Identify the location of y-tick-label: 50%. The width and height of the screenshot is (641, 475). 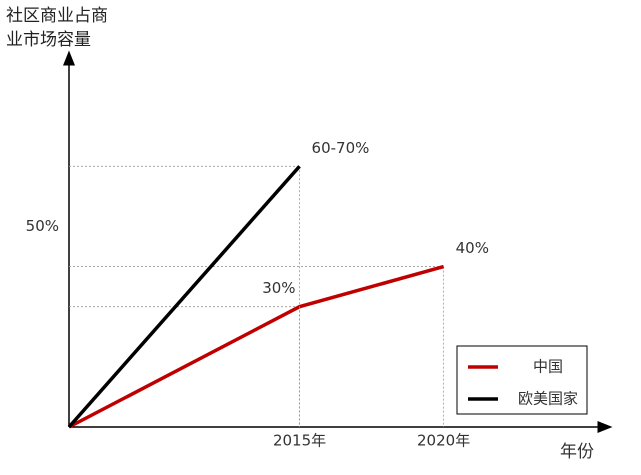
(42, 226).